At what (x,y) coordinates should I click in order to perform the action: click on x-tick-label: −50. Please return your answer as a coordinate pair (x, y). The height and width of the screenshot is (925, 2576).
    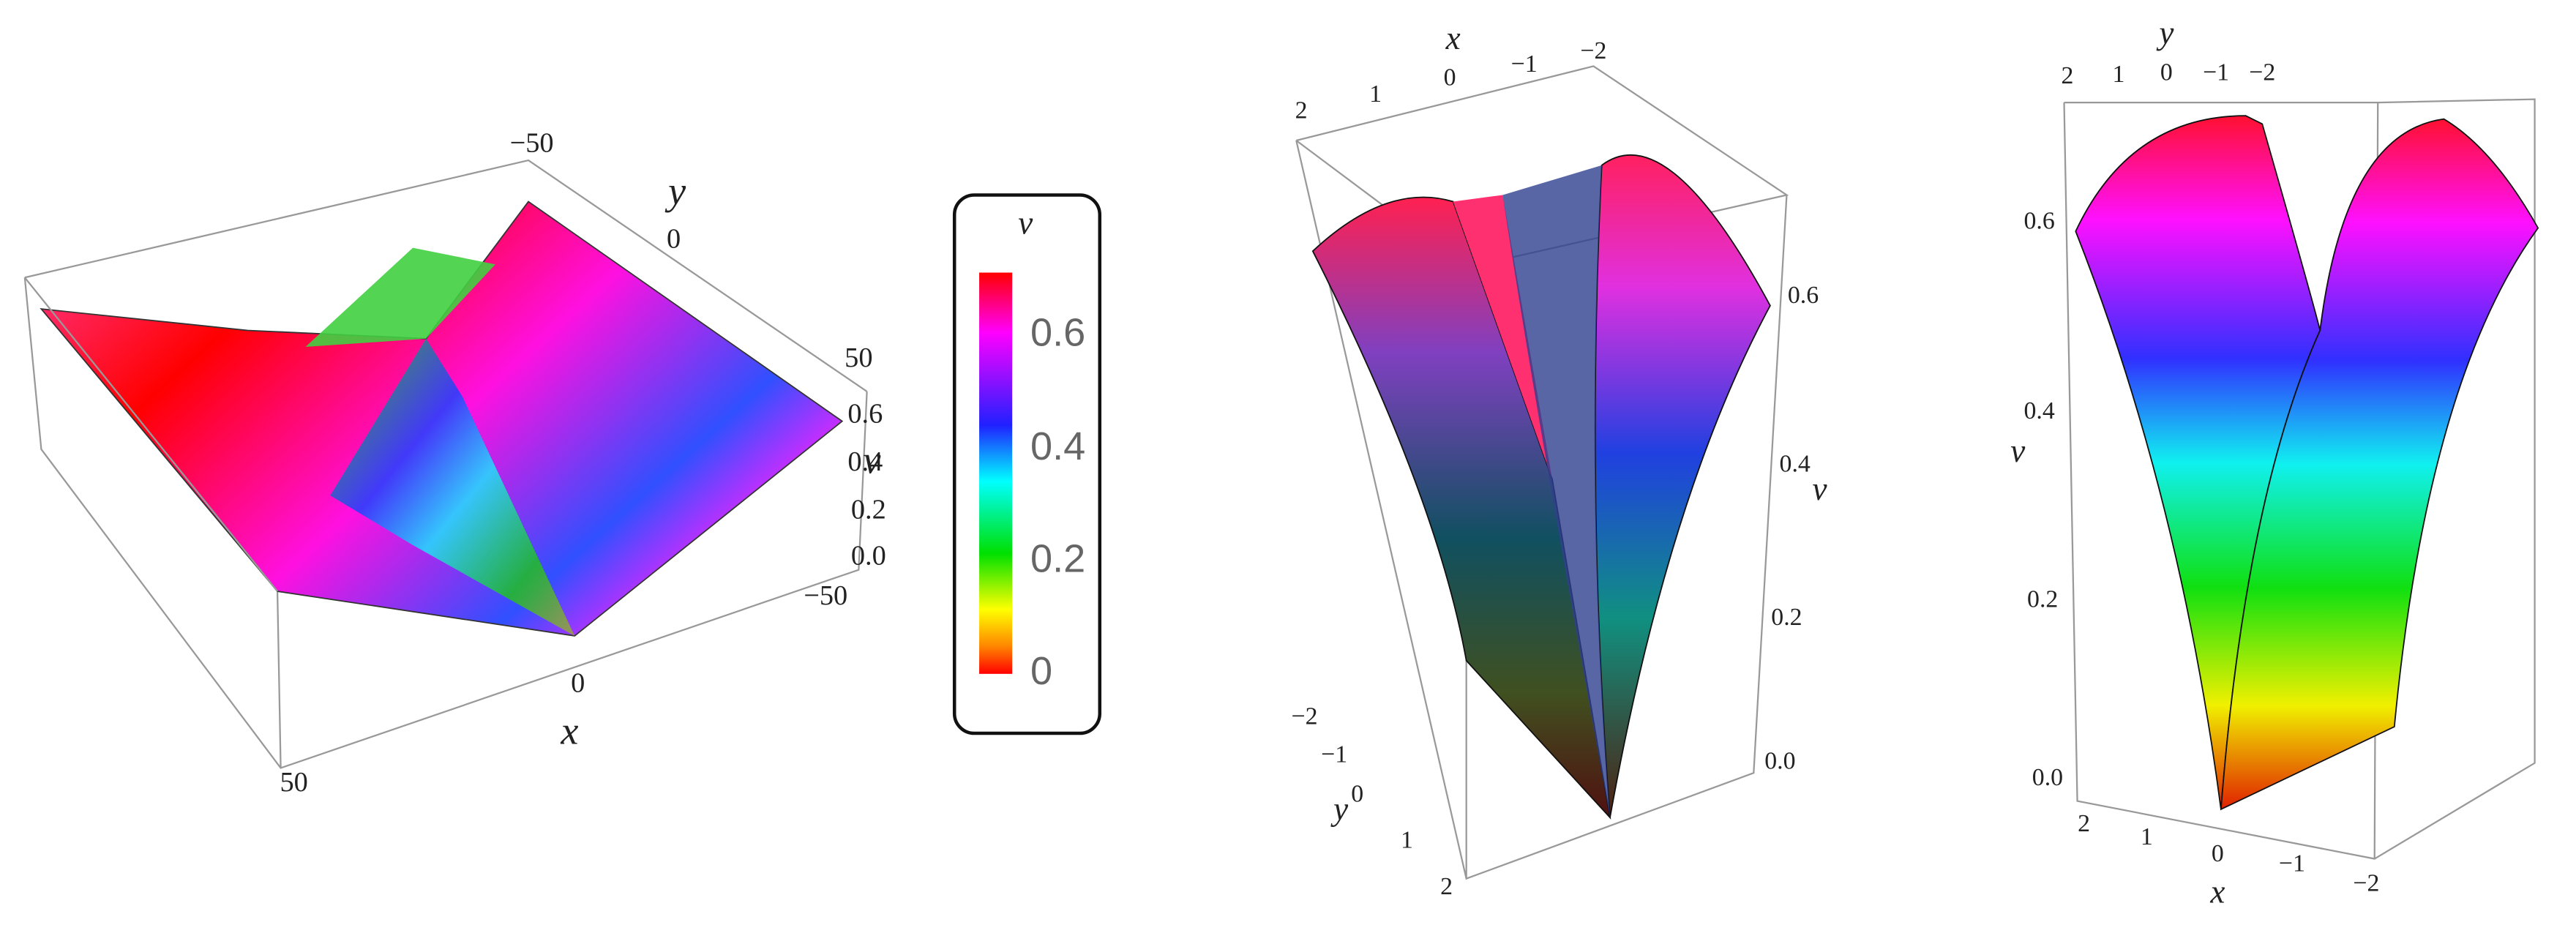
    Looking at the image, I should click on (825, 595).